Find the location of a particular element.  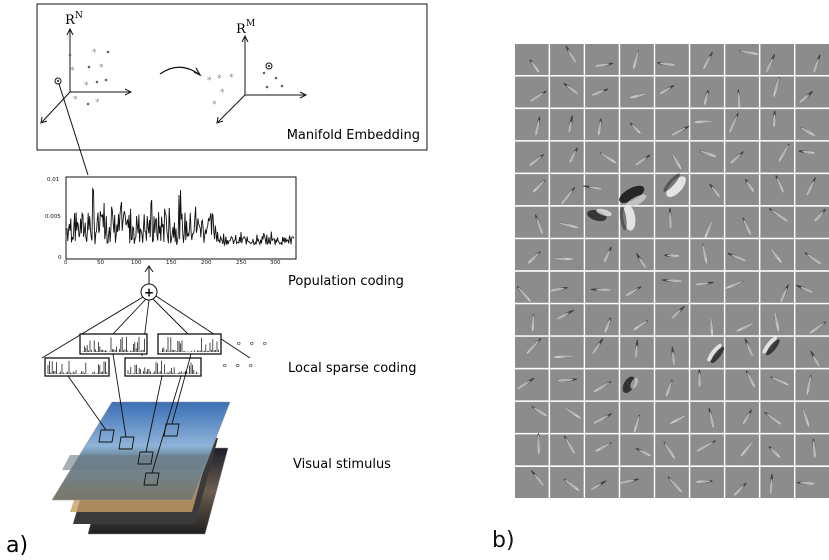

image-patches is located at coordinates (139, 454).